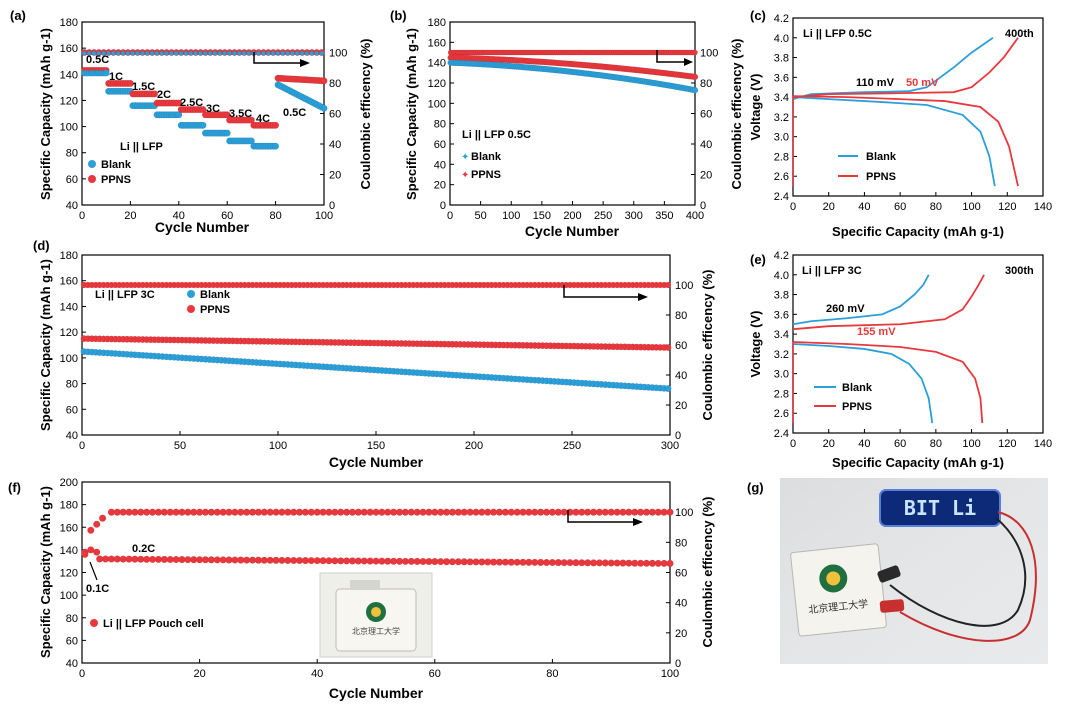 This screenshot has width=1080, height=707. Describe the element at coordinates (688, 62) in the screenshot. I see `panel-b-arrow-head` at that location.